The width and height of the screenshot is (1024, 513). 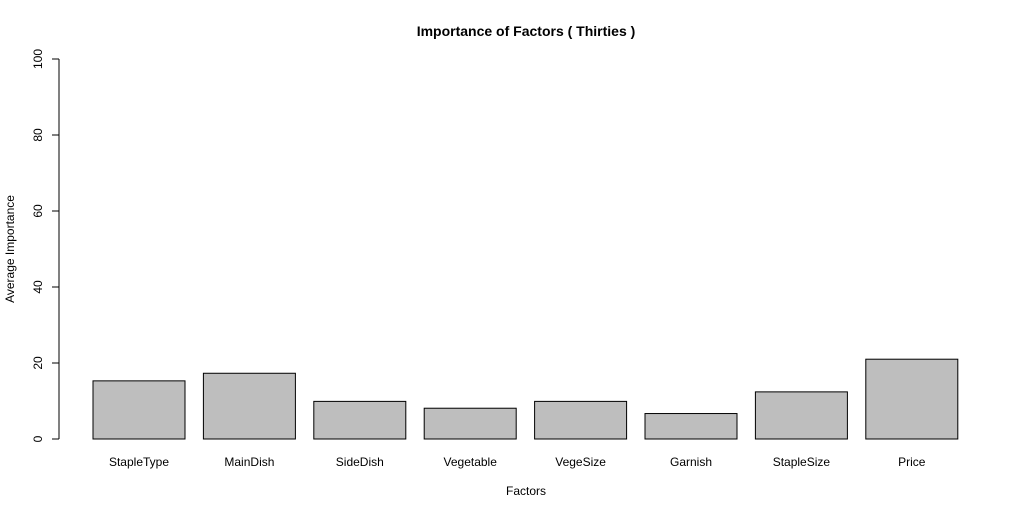 What do you see at coordinates (526, 491) in the screenshot?
I see `x-axis-label: Factors` at bounding box center [526, 491].